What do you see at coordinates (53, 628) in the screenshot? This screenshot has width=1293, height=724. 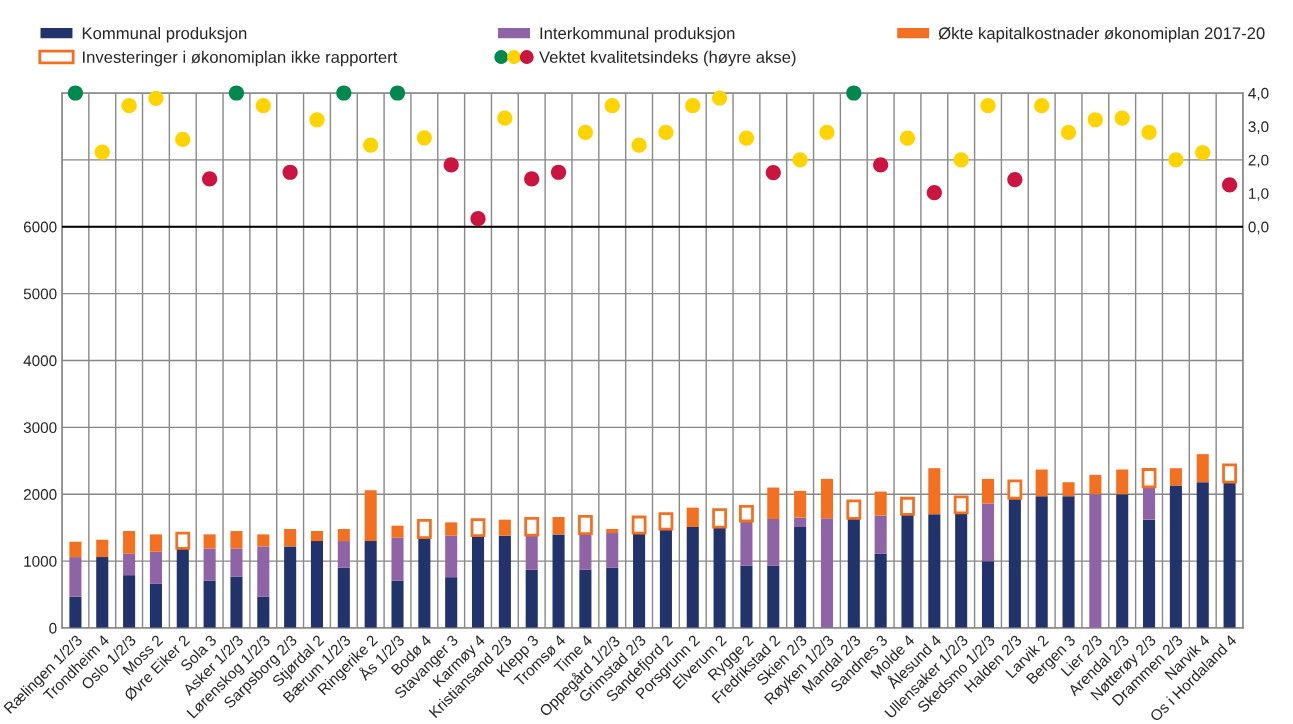 I see `y-tick-label: 0` at bounding box center [53, 628].